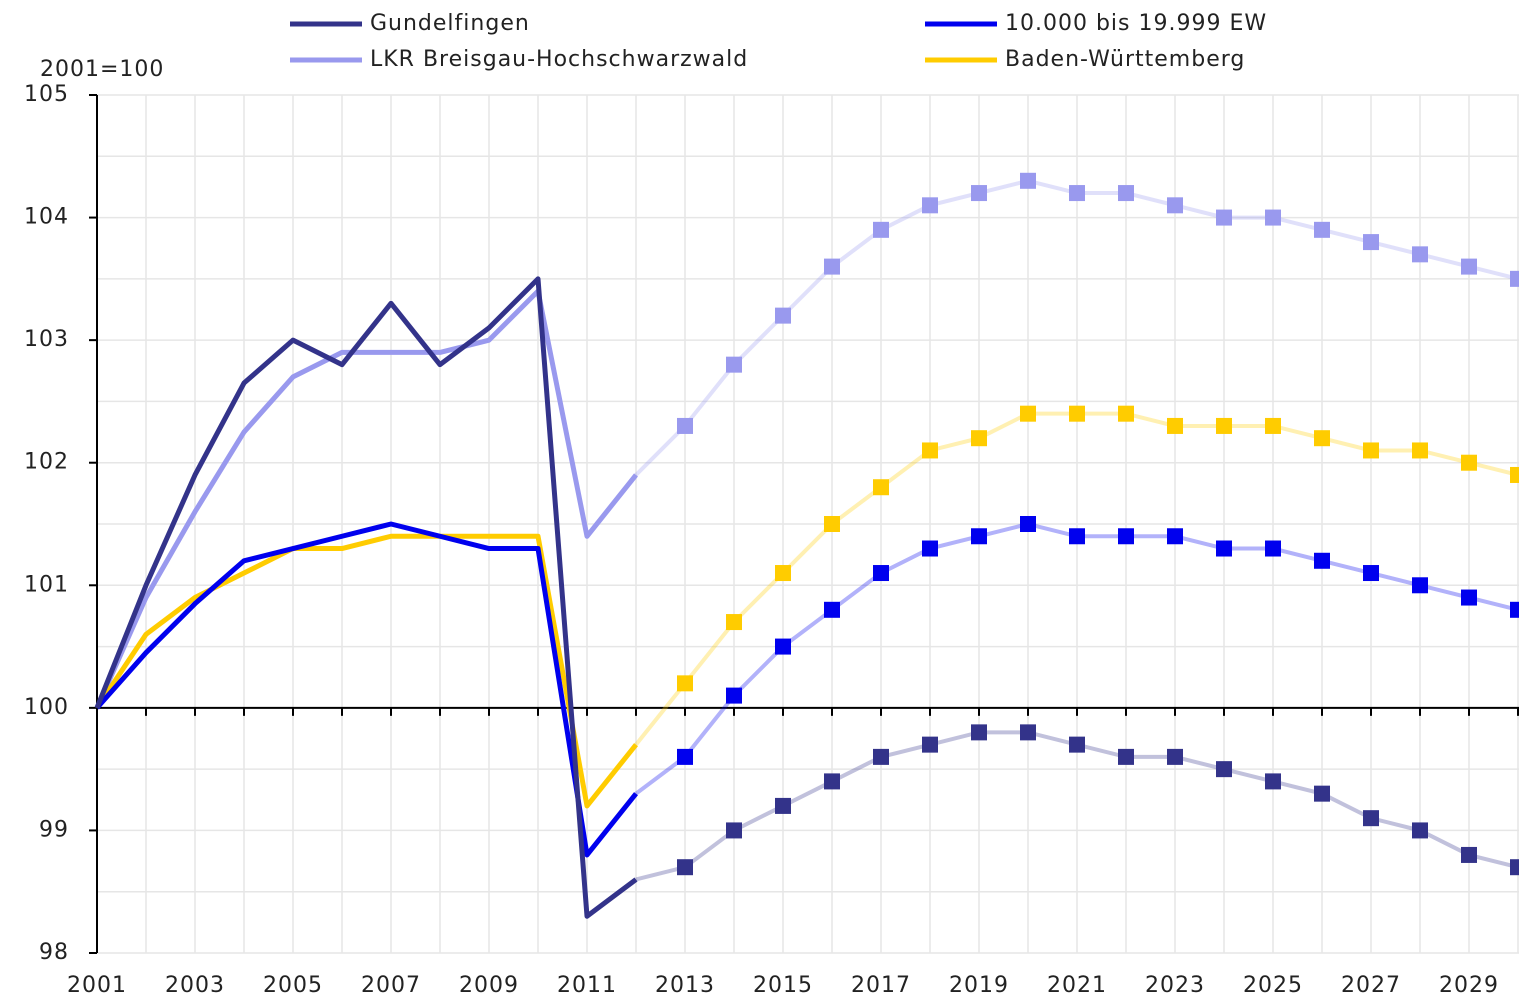 This screenshot has width=1519, height=998. Describe the element at coordinates (783, 985) in the screenshot. I see `x-tick-label: 2015` at that location.